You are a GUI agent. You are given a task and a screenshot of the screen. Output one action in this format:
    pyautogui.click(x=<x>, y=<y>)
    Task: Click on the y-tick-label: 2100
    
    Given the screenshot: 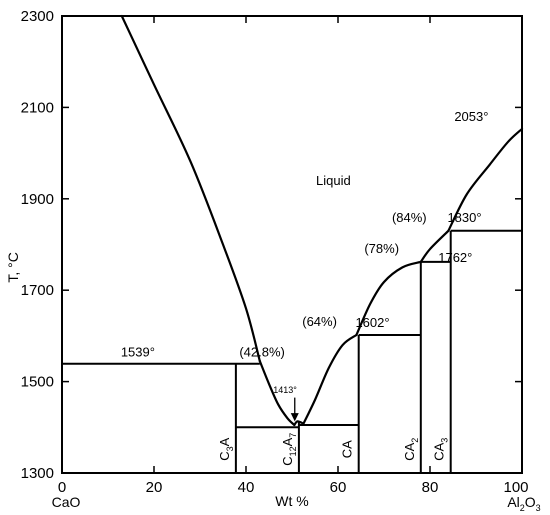 What is the action you would take?
    pyautogui.click(x=37, y=107)
    